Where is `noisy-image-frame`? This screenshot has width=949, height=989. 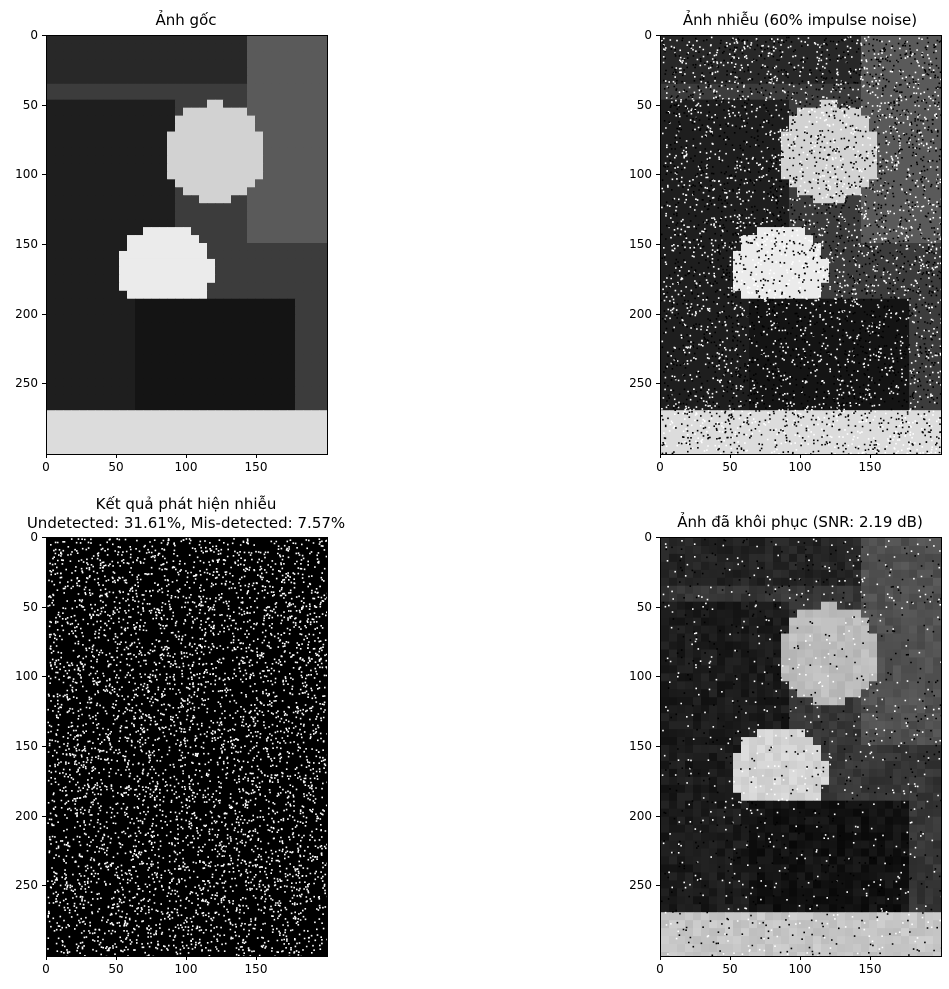 noisy-image-frame is located at coordinates (801, 245).